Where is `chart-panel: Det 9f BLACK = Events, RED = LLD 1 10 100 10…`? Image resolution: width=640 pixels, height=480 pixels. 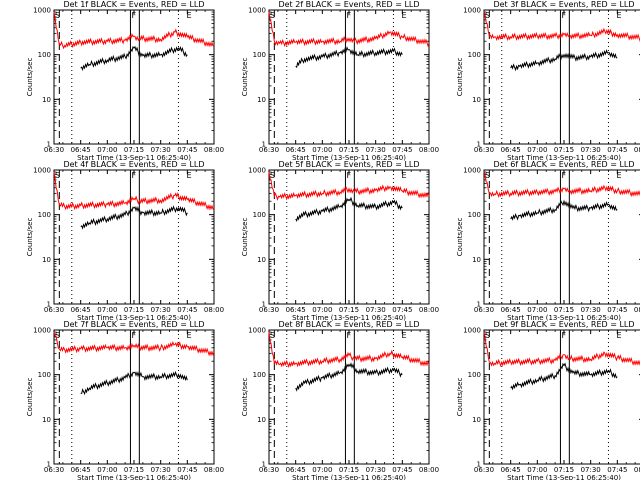
chart-panel: Det 9f BLACK = Events, RED = LLD 1 10 100 10… is located at coordinates (548, 400).